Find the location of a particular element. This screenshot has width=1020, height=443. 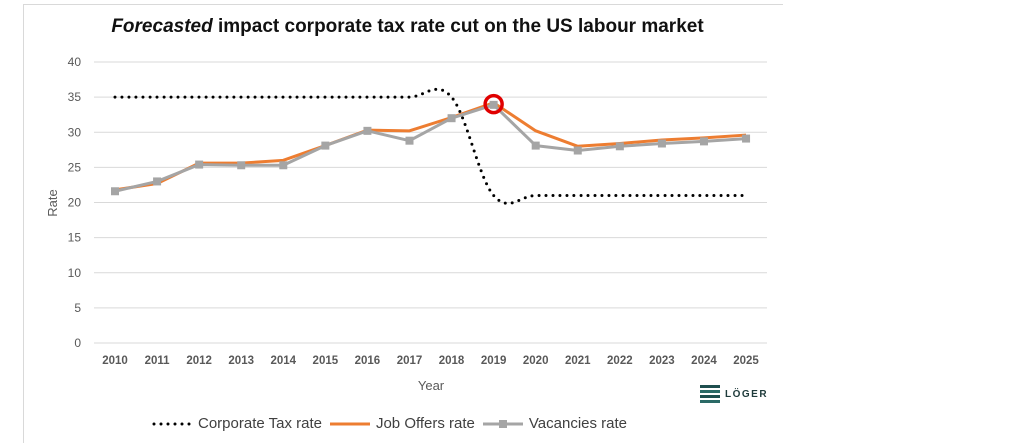

x-tick-label: 2022 is located at coordinates (620, 361).